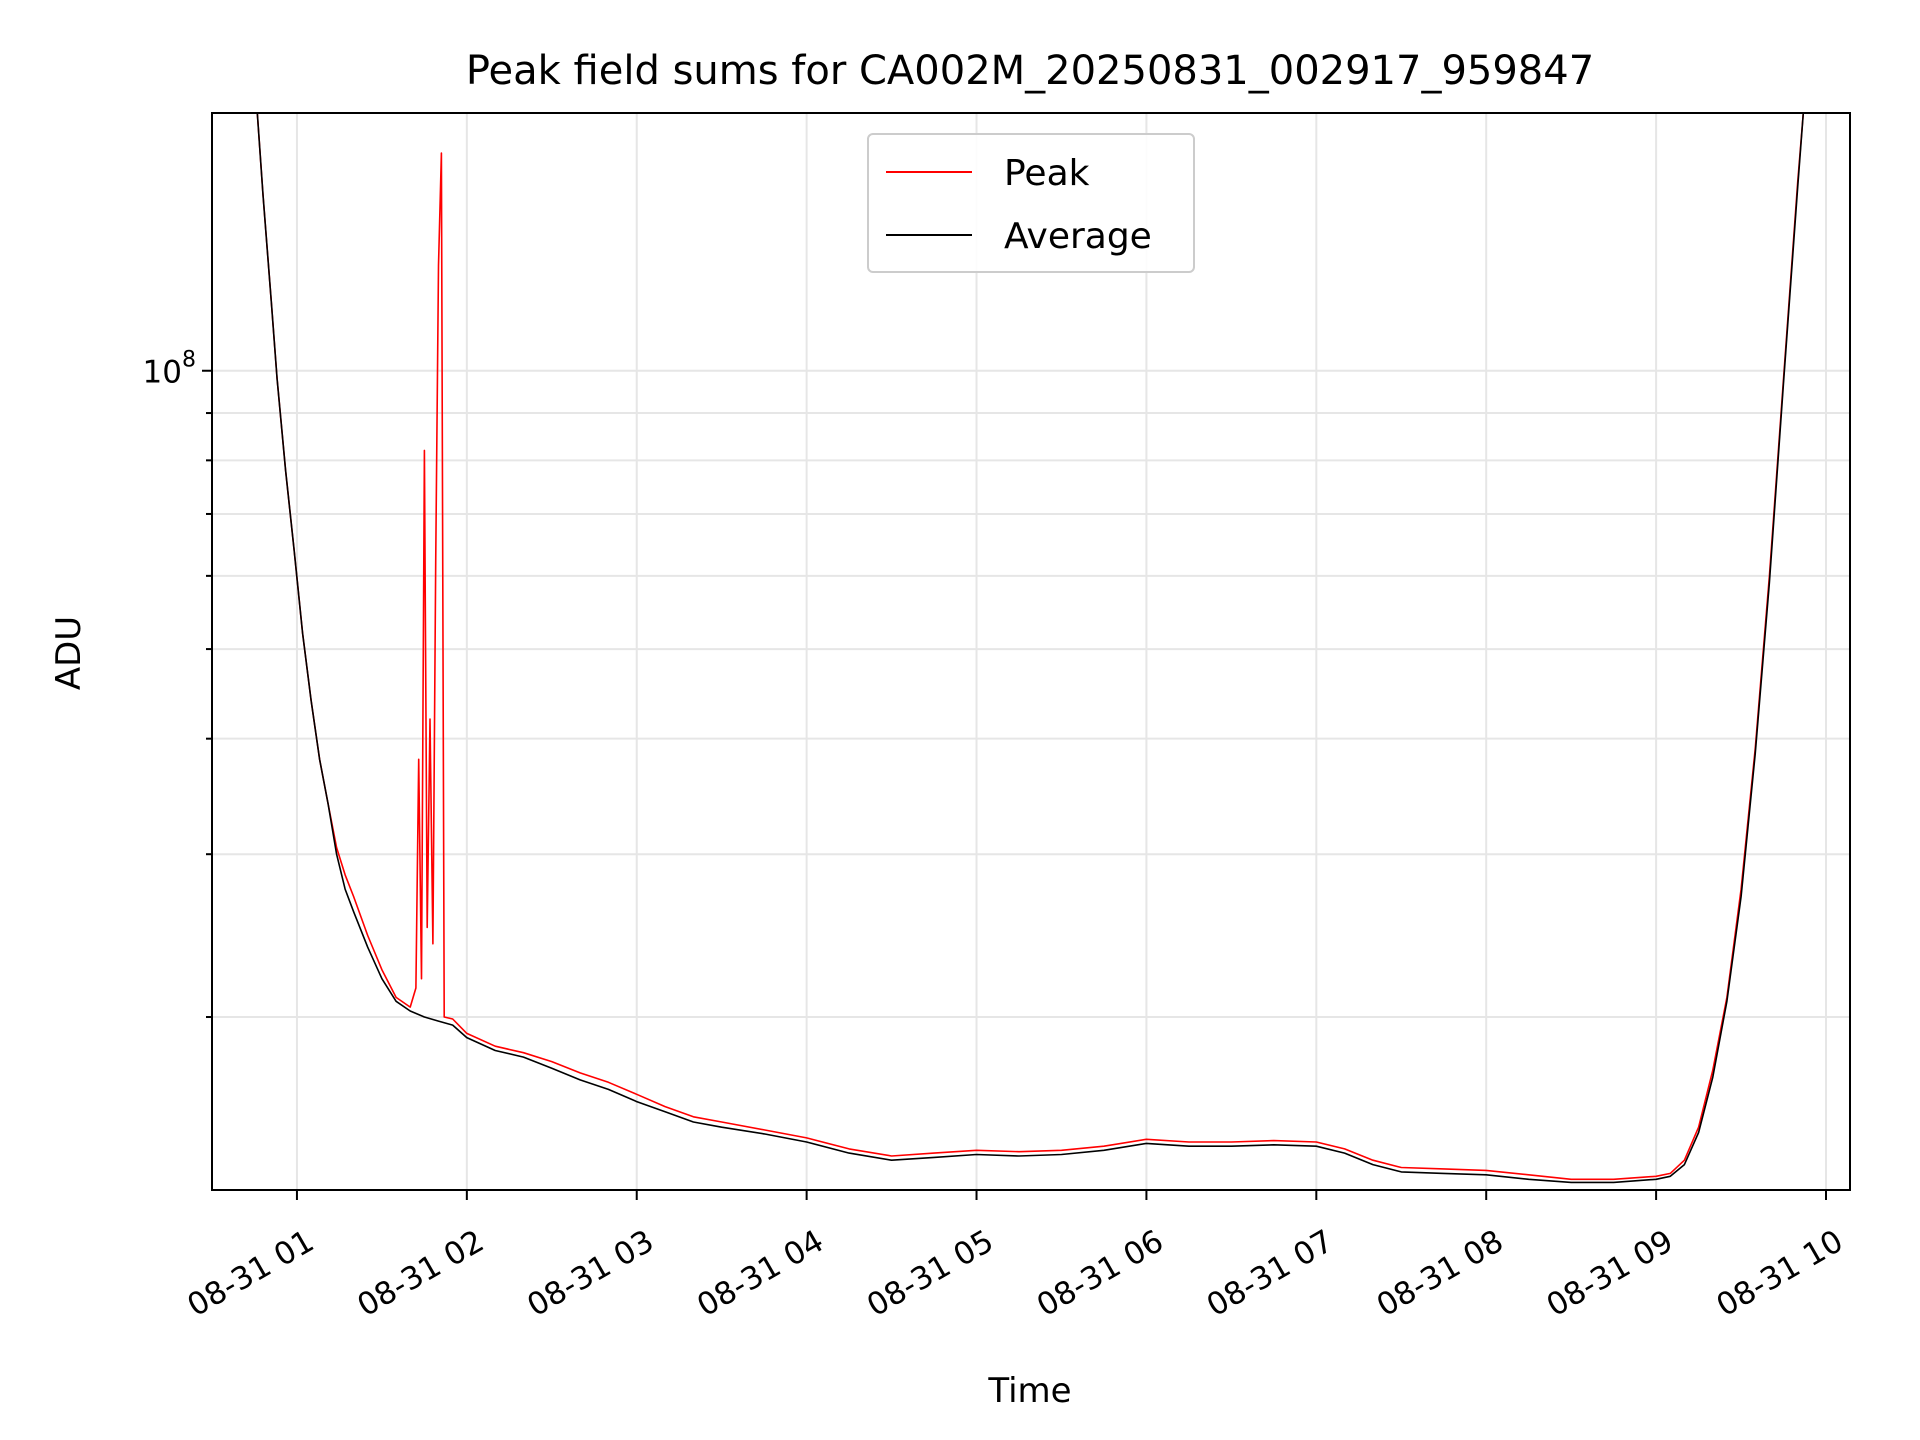 The width and height of the screenshot is (1920, 1440). What do you see at coordinates (1047, 173) in the screenshot?
I see `legend-label-peak: Peak` at bounding box center [1047, 173].